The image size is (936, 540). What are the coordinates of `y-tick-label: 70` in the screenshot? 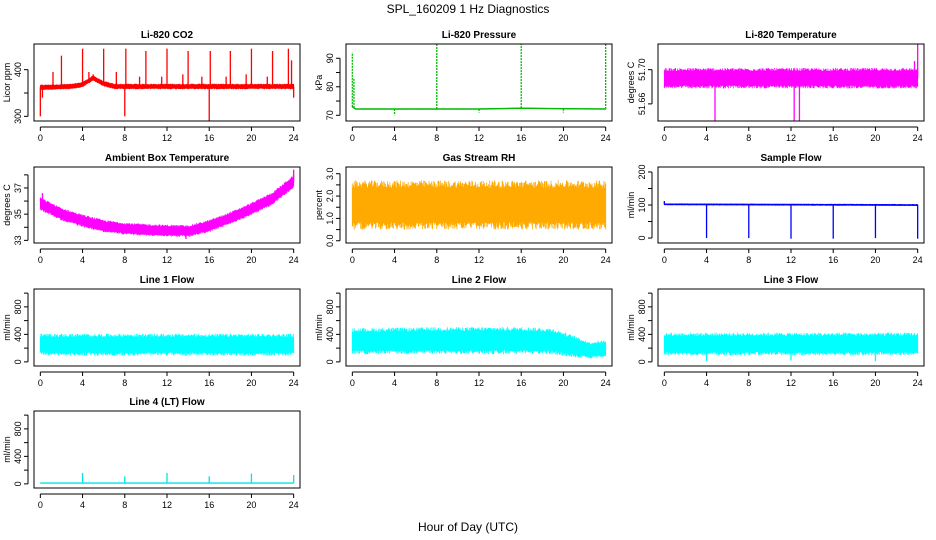 It's located at (330, 115).